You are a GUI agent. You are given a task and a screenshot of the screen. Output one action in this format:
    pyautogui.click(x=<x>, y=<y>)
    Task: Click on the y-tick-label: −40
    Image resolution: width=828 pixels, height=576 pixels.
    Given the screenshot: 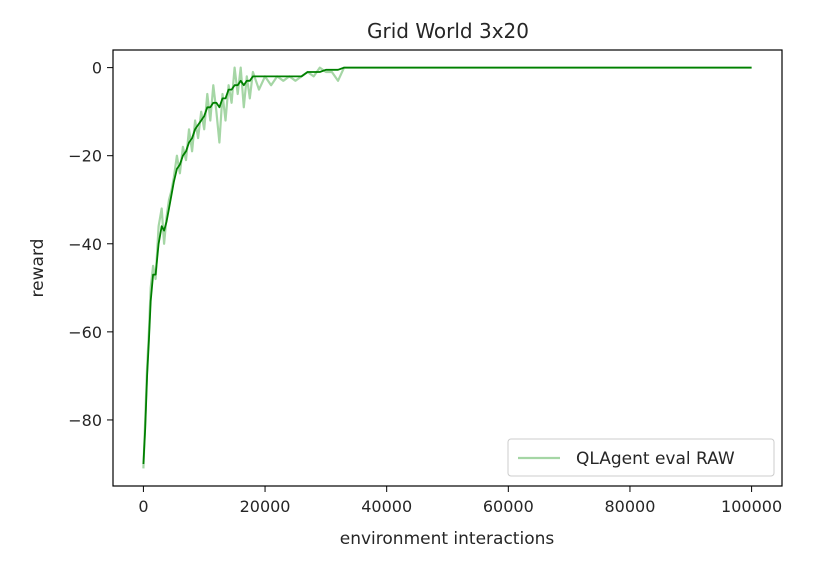 What is the action you would take?
    pyautogui.click(x=85, y=244)
    